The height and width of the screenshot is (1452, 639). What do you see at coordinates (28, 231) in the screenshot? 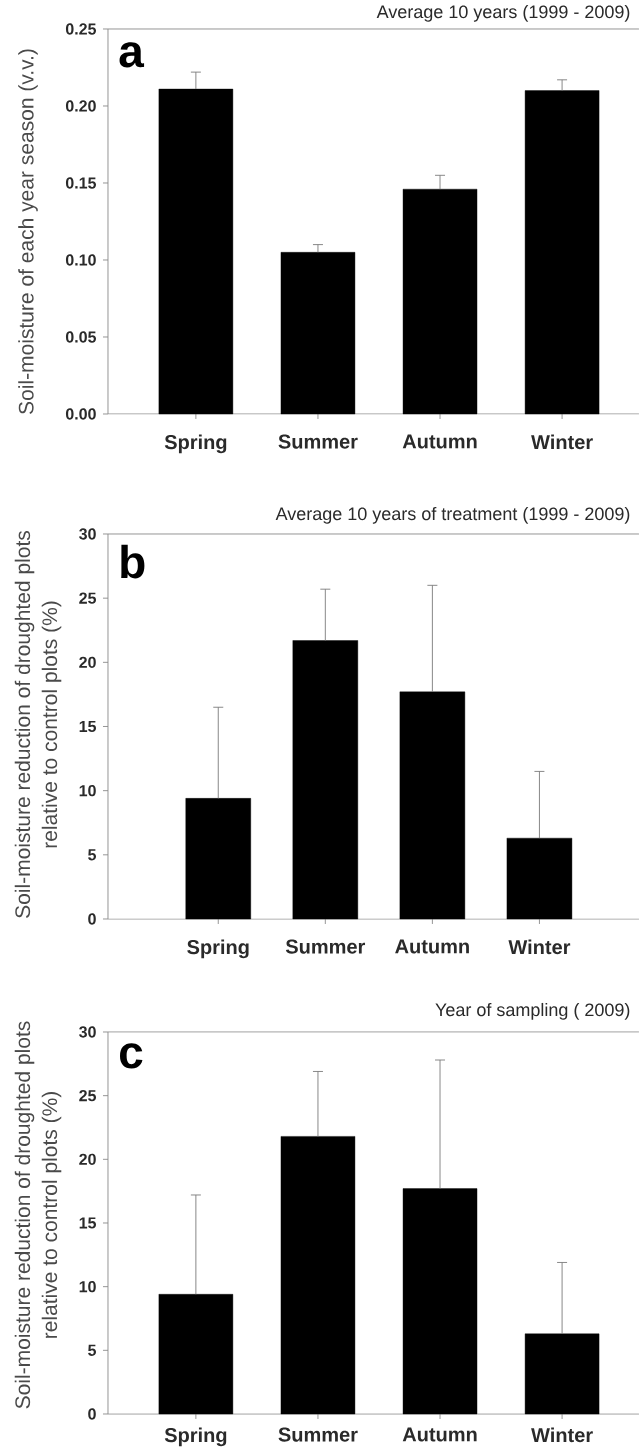
I see `y-axis-title: Soil-moisture of each year season (v.v.)` at bounding box center [28, 231].